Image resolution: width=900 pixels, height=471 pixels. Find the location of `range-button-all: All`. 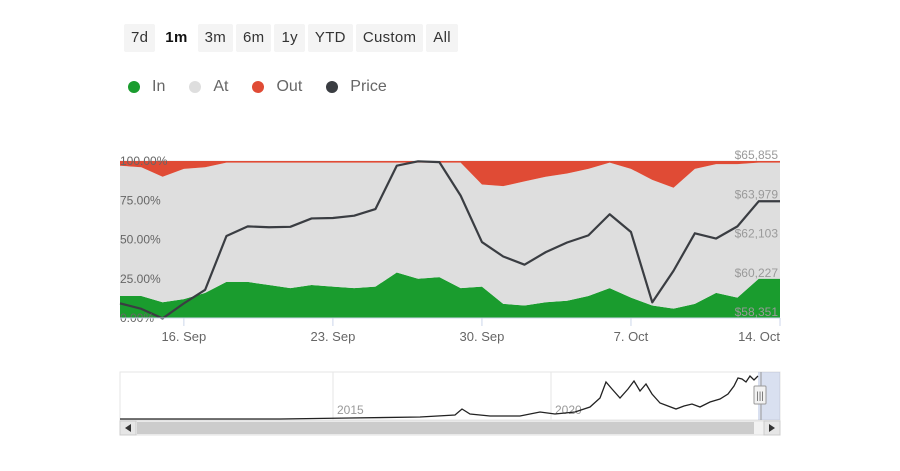

range-button-all: All is located at coordinates (442, 38).